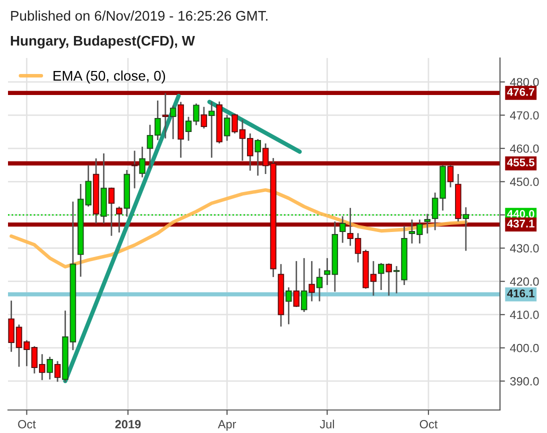 This screenshot has height=433, width=547. What do you see at coordinates (520, 293) in the screenshot?
I see `ref-line-label: 416.1` at bounding box center [520, 293].